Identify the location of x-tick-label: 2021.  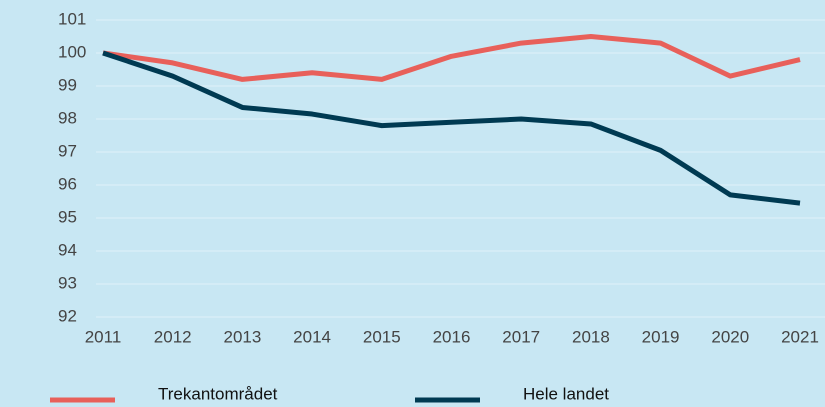
(800, 336).